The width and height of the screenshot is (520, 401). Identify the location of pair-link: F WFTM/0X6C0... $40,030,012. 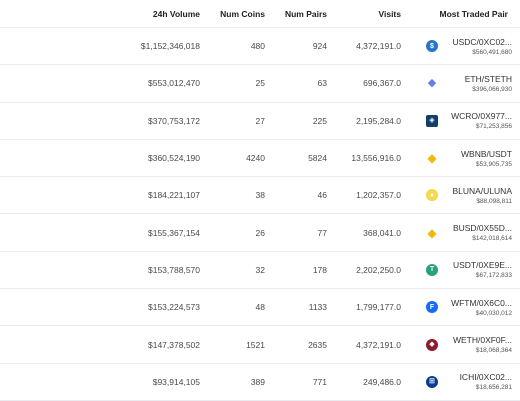
(456, 307).